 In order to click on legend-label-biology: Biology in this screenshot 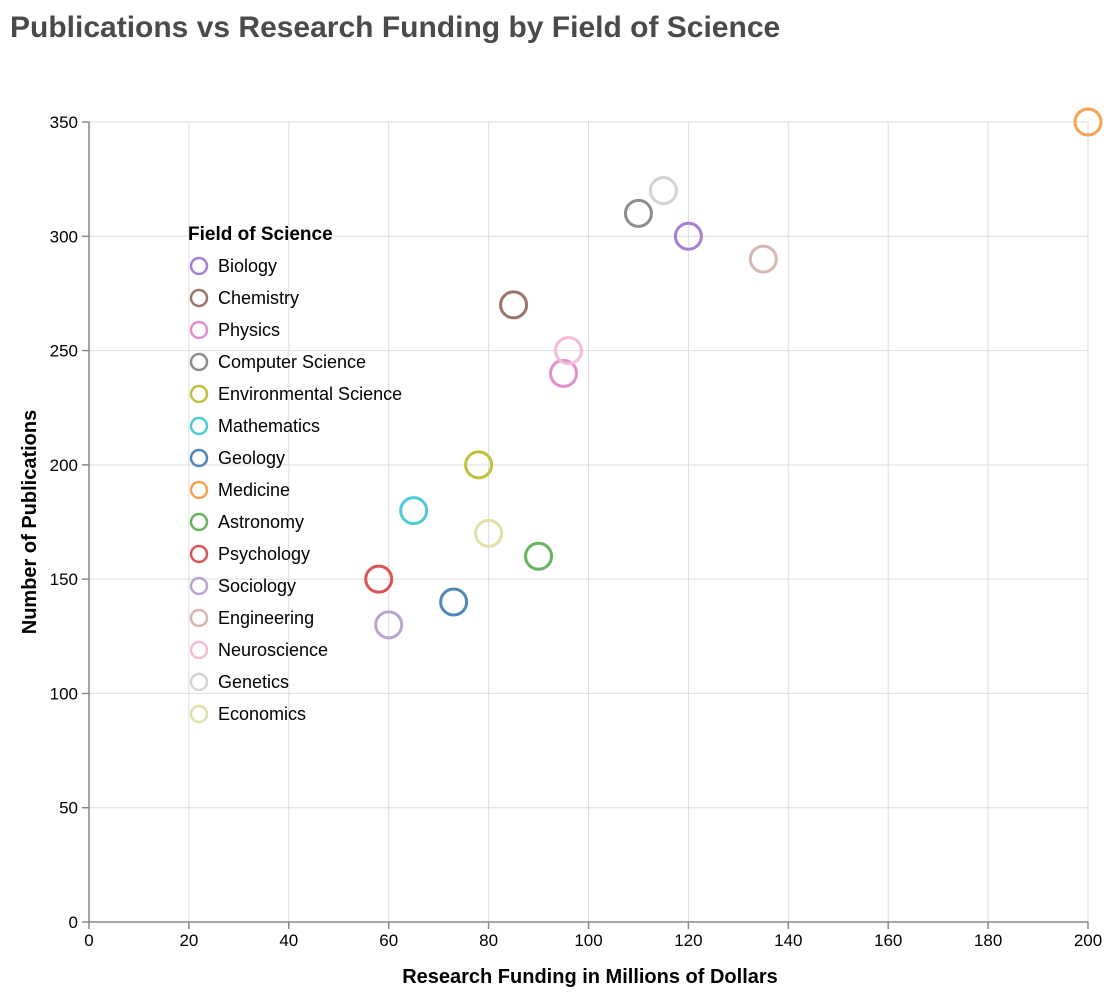, I will do `click(247, 266)`.